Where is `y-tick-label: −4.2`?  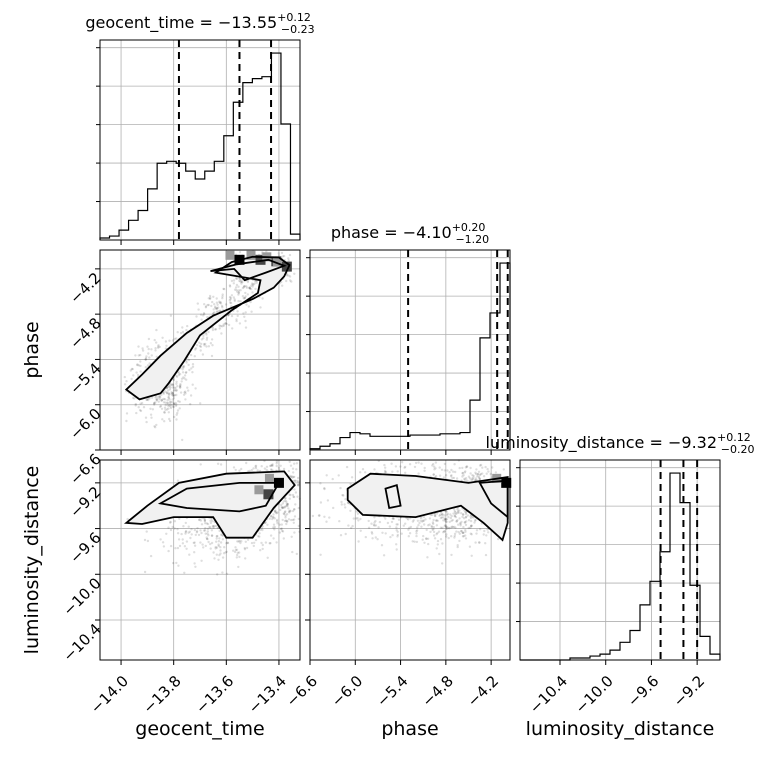 y-tick-label: −4.2 is located at coordinates (85, 288).